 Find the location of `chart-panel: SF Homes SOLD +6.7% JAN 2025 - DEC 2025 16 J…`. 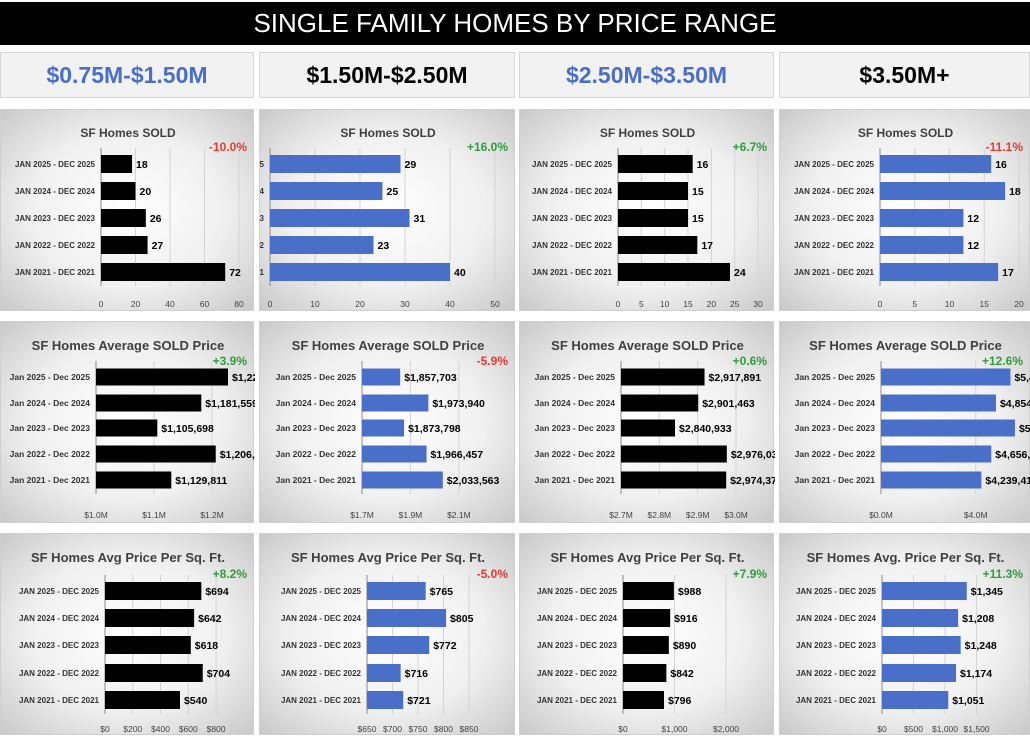

chart-panel: SF Homes SOLD +6.7% JAN 2025 - DEC 2025 16 J… is located at coordinates (646, 210).